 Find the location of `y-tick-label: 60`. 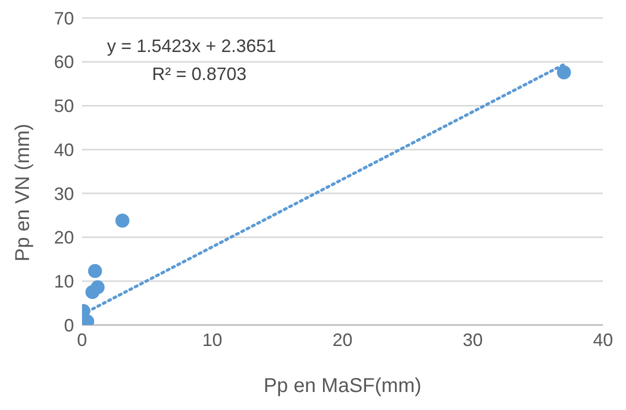

y-tick-label: 60 is located at coordinates (64, 62).